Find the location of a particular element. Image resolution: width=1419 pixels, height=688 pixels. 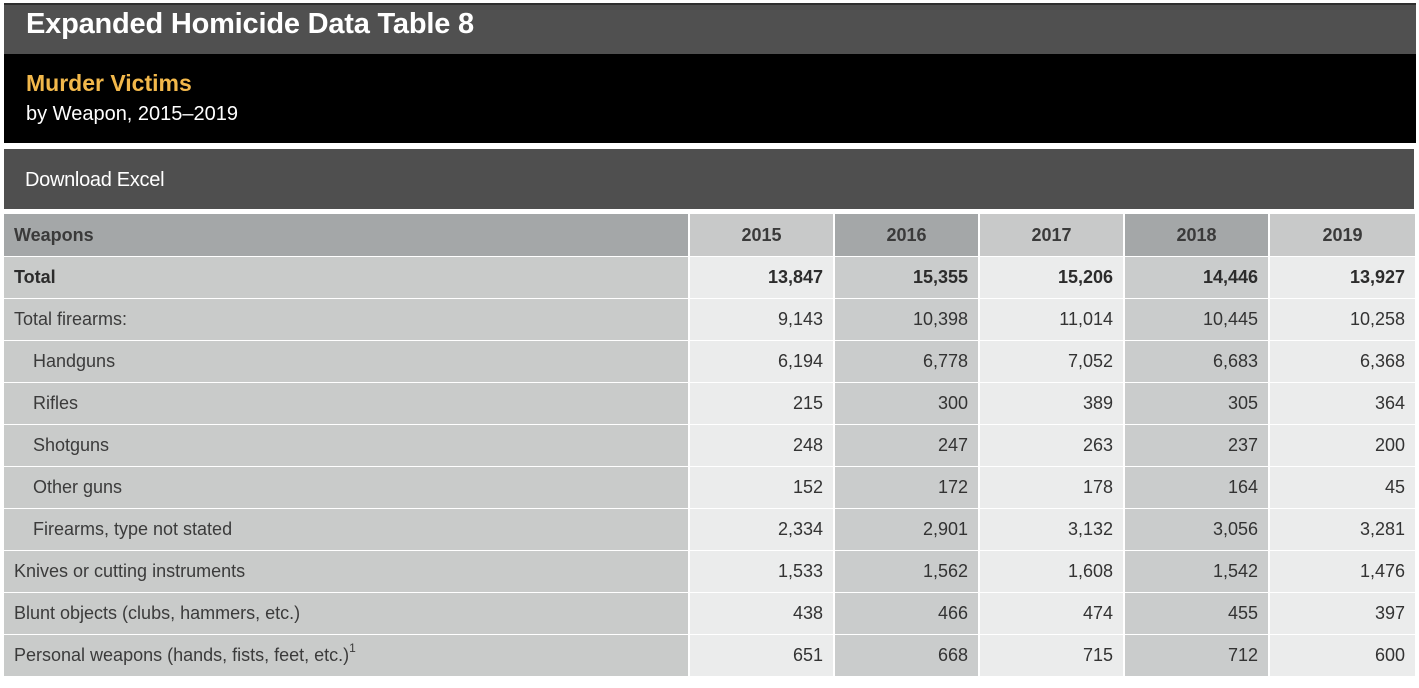

table-cell: 10,445 is located at coordinates (1197, 320).